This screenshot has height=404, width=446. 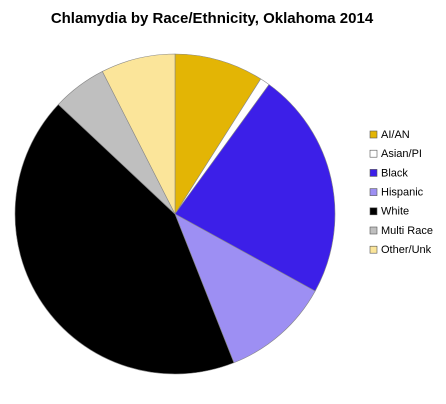 What do you see at coordinates (407, 231) in the screenshot?
I see `legend-label: Multi Race` at bounding box center [407, 231].